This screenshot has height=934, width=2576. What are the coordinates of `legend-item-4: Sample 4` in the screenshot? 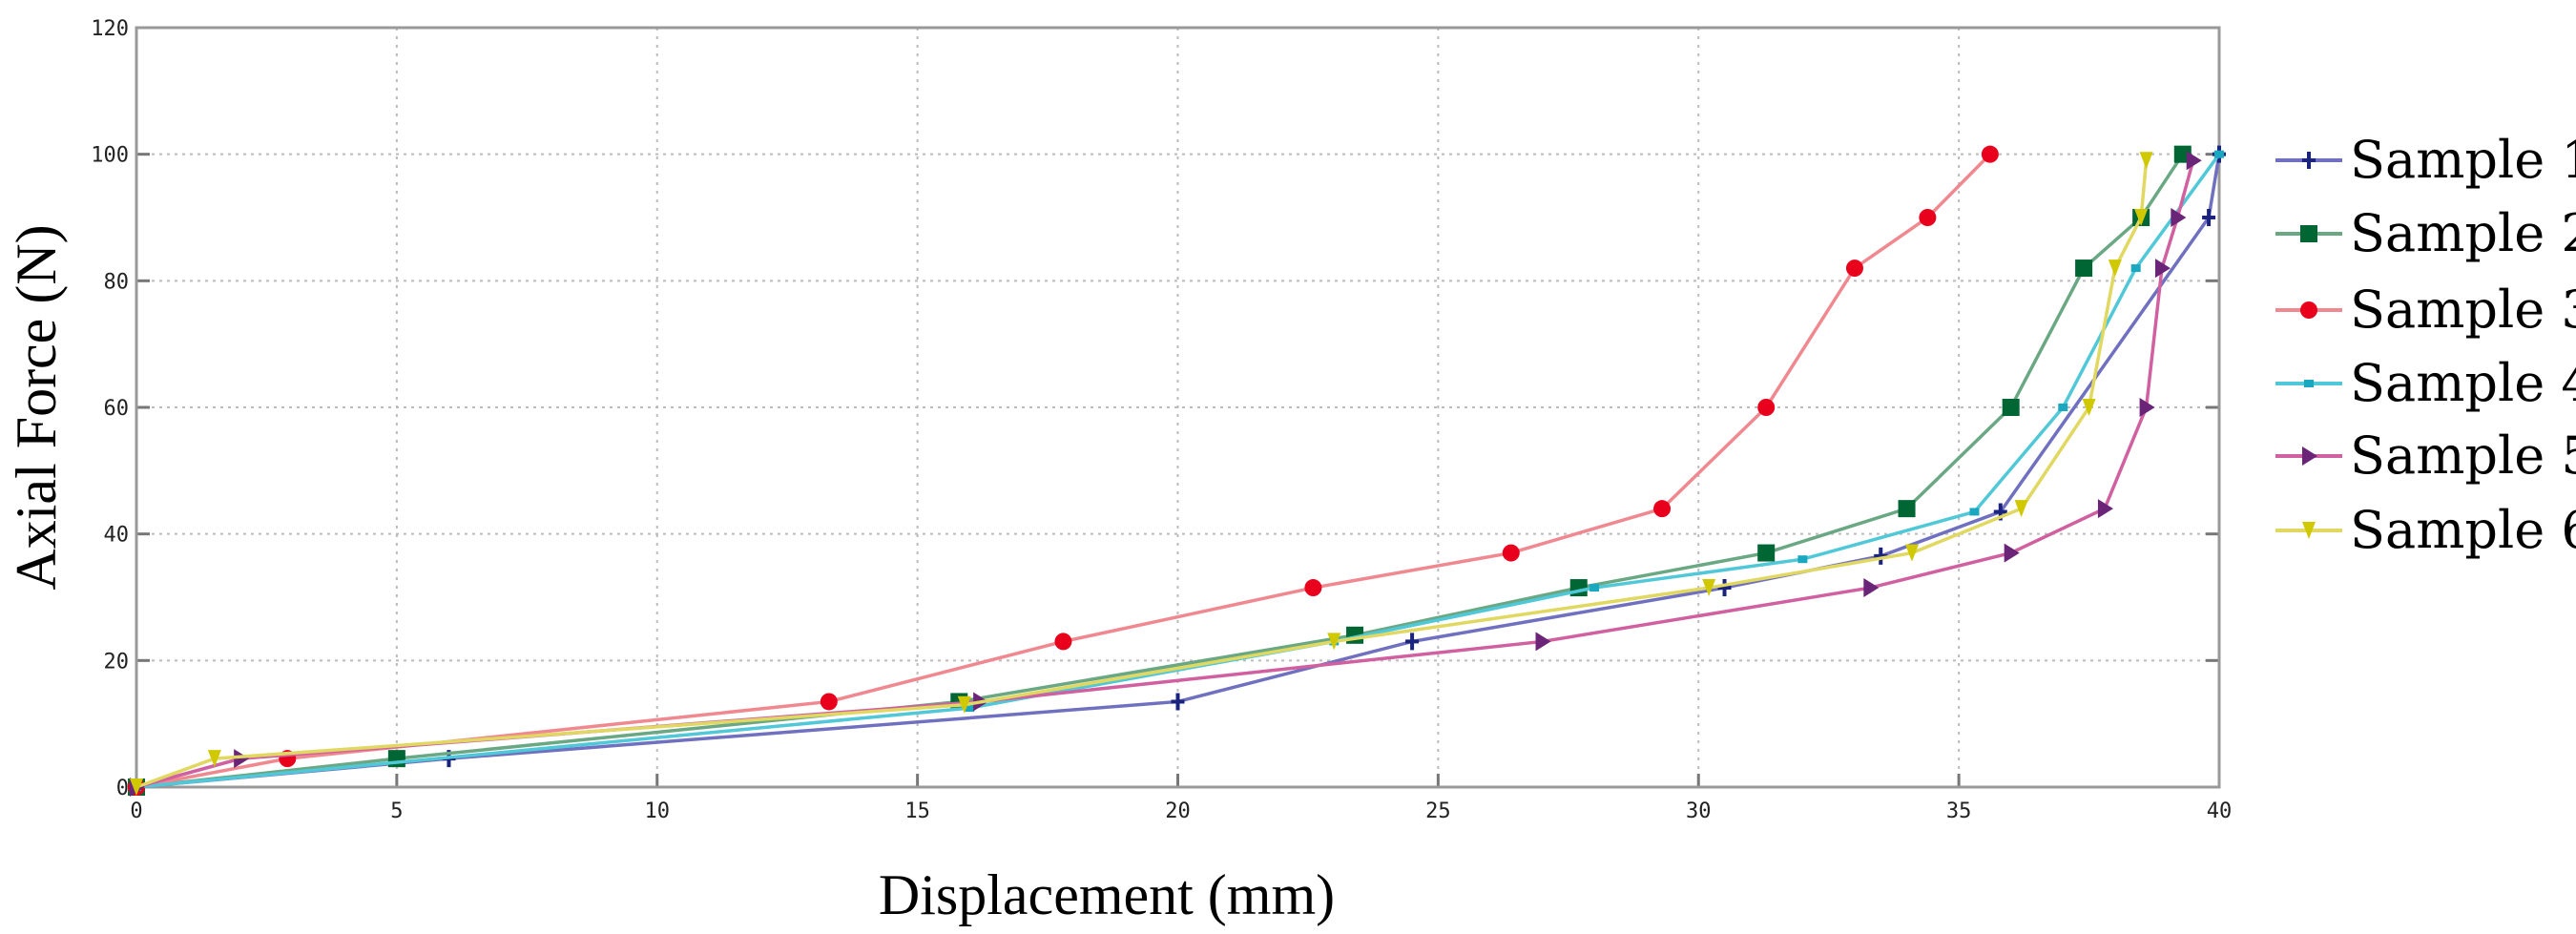 It's located at (2425, 383).